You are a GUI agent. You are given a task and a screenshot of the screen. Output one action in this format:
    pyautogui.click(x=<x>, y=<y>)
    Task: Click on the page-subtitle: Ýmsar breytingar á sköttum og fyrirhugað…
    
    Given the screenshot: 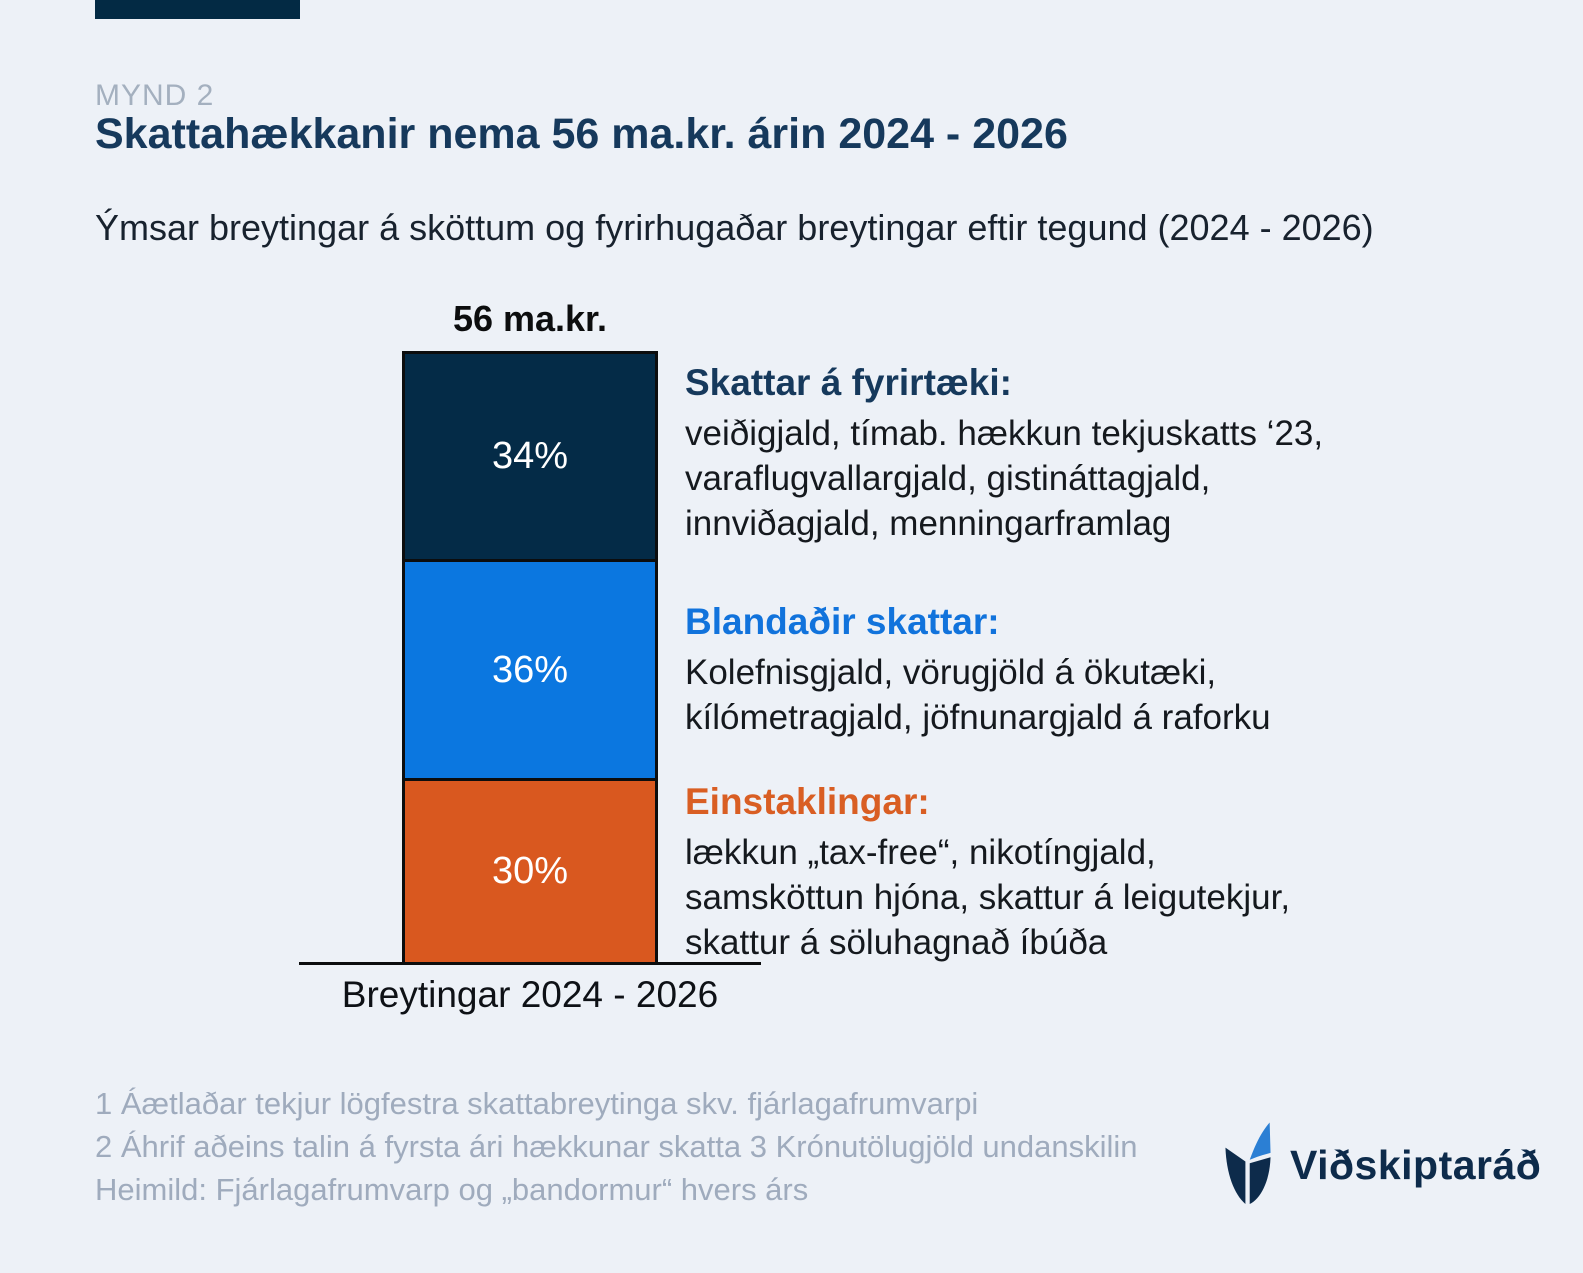 What is the action you would take?
    pyautogui.click(x=734, y=227)
    